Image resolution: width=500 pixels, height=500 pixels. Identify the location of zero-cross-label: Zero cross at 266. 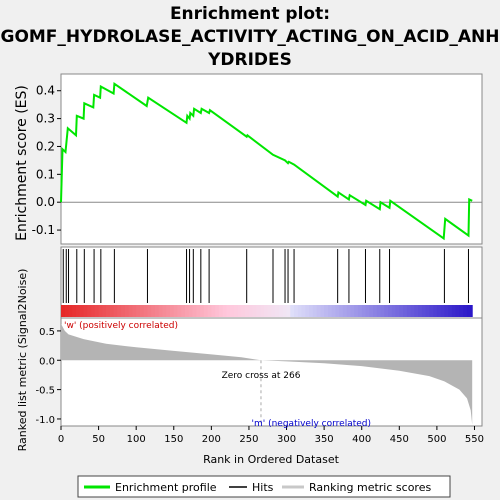
(261, 376).